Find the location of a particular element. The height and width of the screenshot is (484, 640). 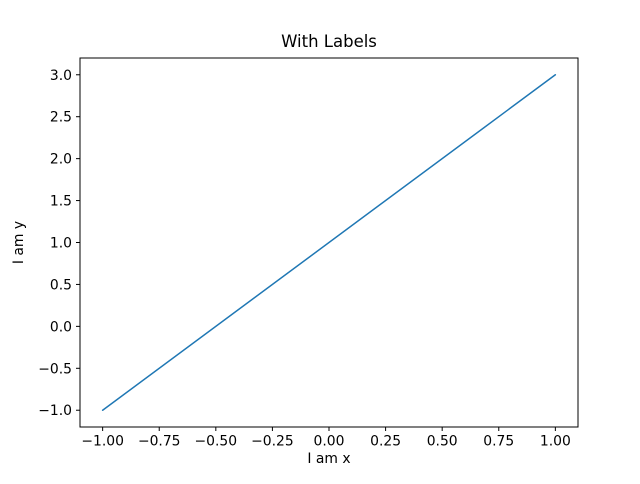

y-tick-label: 2.0 is located at coordinates (61, 160).